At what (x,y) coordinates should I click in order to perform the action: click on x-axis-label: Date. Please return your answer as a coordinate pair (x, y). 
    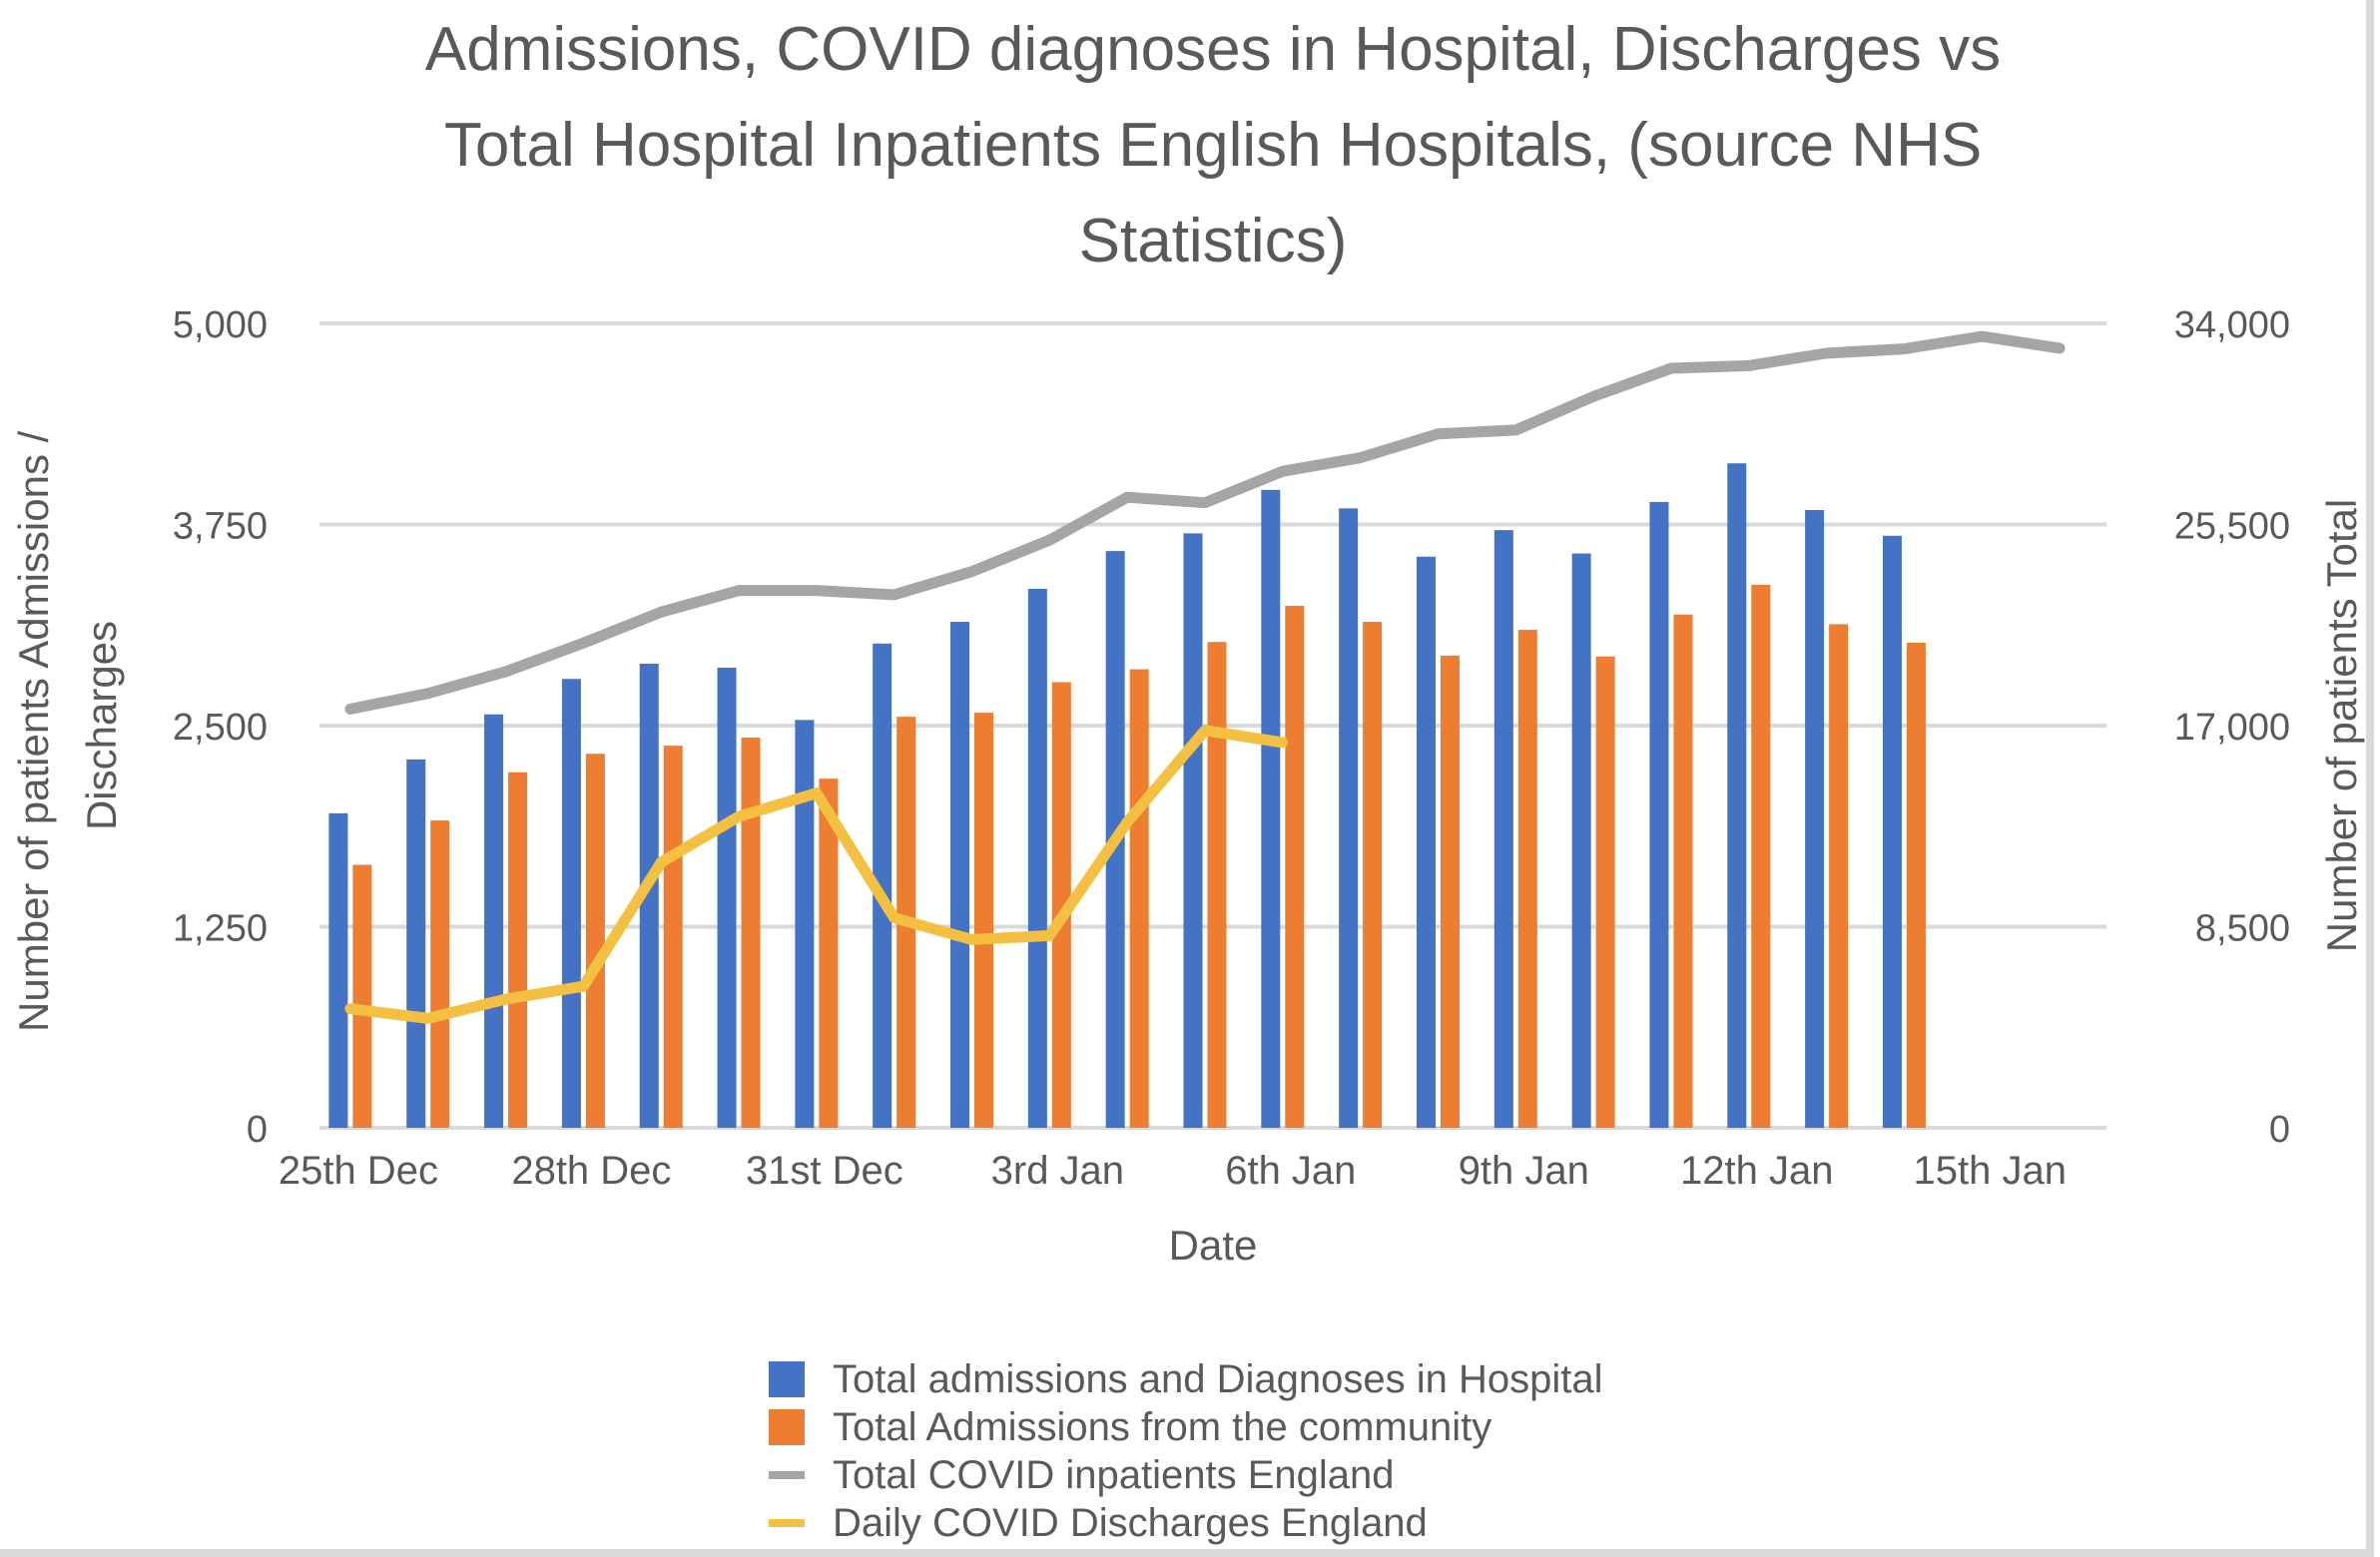
    Looking at the image, I should click on (1213, 1245).